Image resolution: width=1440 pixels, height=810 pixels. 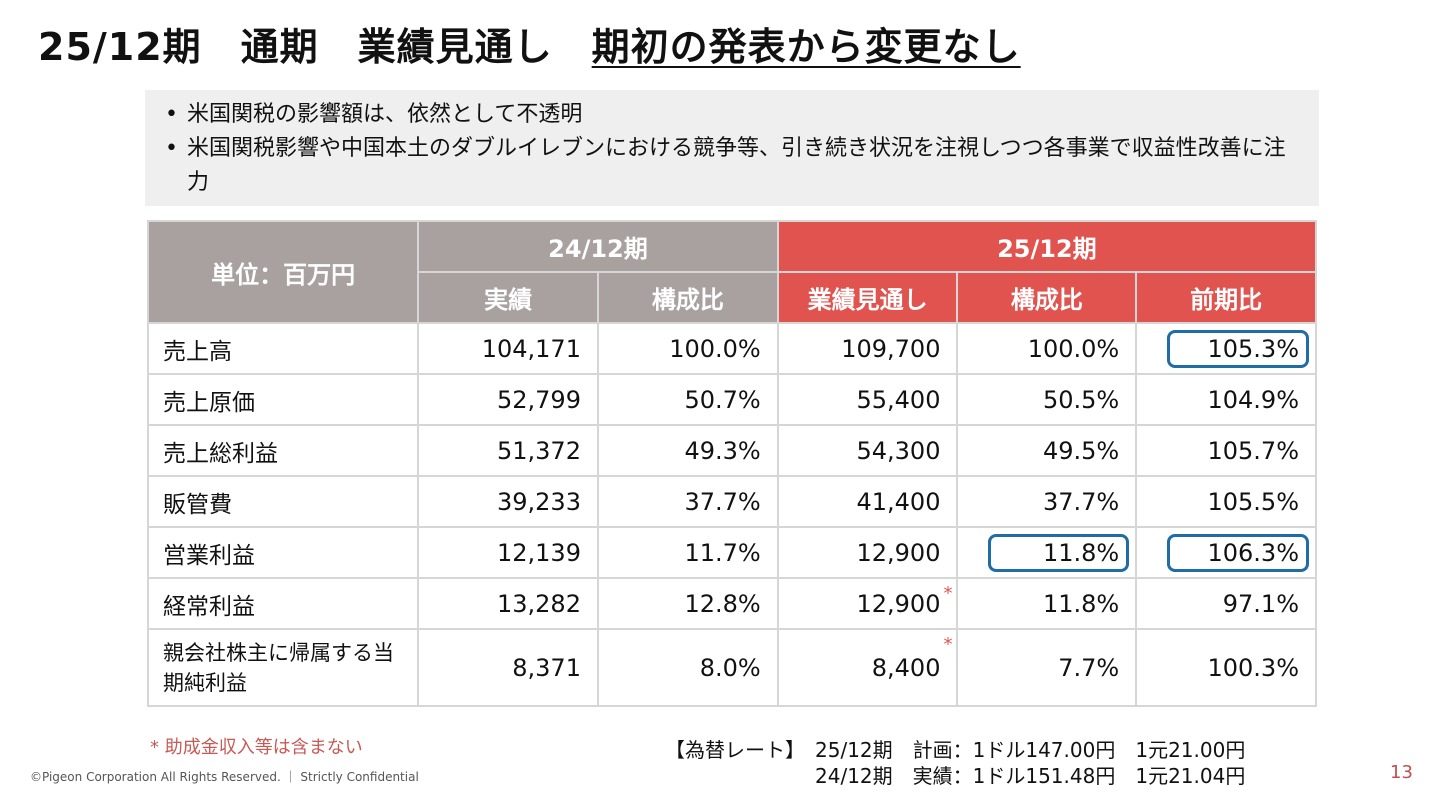 What do you see at coordinates (1253, 450) in the screenshot?
I see `cell-value: 105.7%` at bounding box center [1253, 450].